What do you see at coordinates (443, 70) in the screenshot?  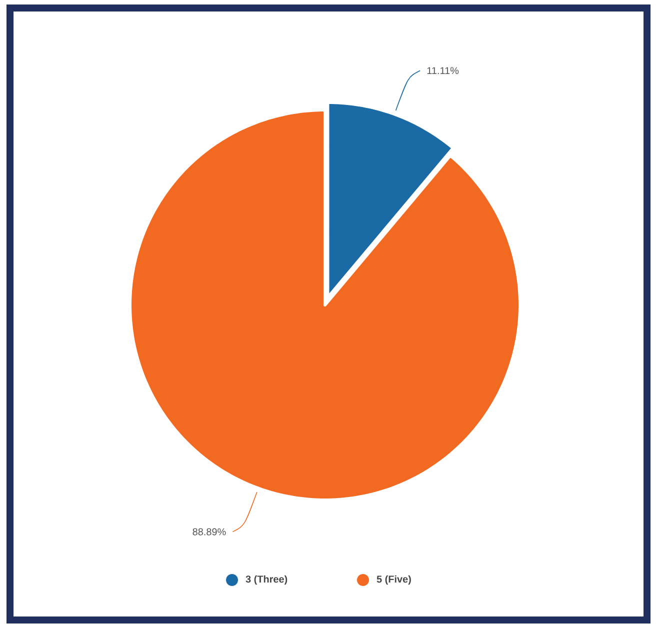 I see `data-label: 11.11%` at bounding box center [443, 70].